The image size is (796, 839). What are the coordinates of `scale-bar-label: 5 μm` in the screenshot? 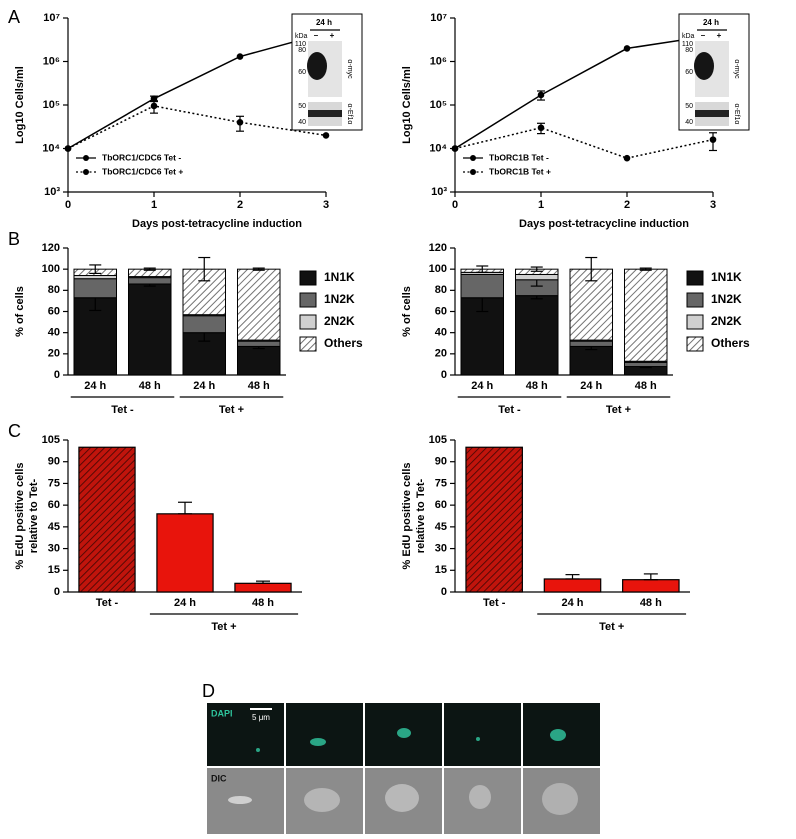 It's located at (261, 717).